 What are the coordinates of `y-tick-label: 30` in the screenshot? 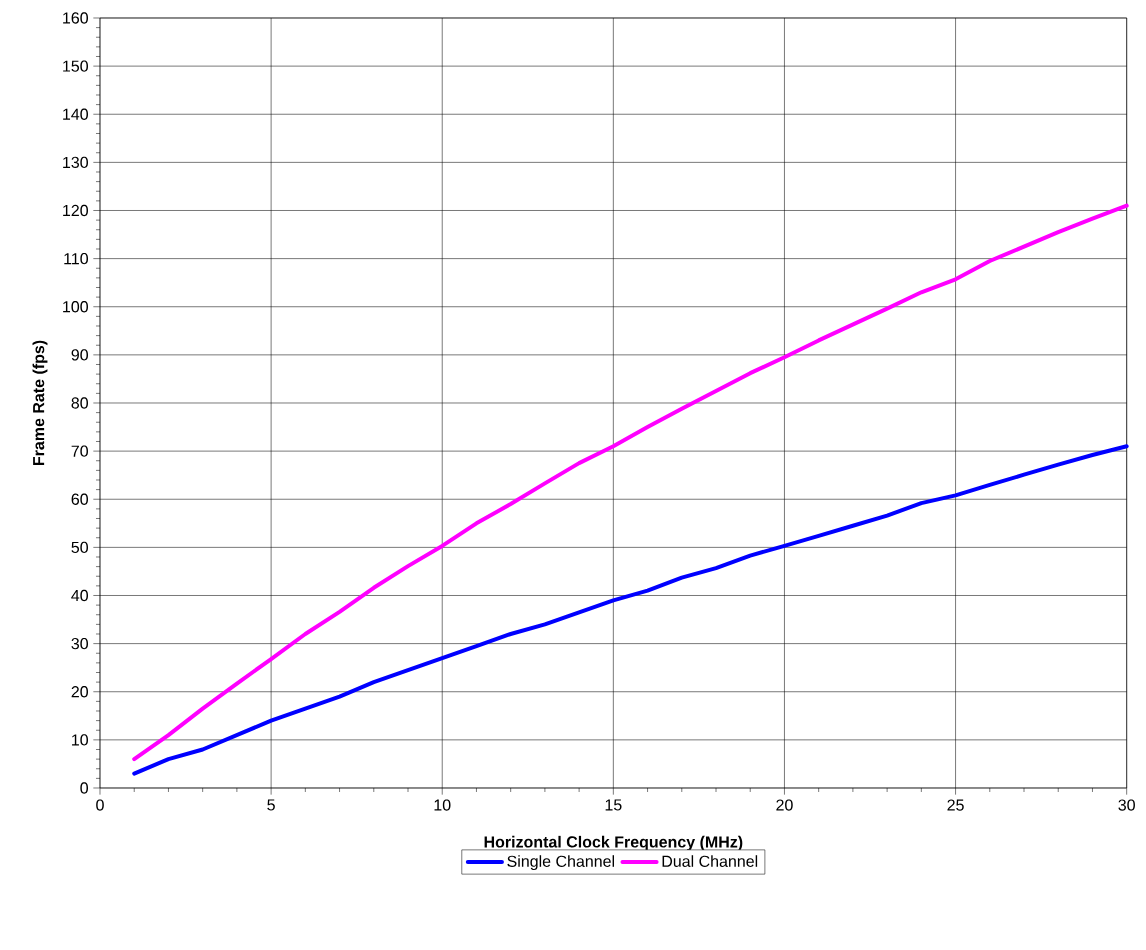 It's located at (79, 643).